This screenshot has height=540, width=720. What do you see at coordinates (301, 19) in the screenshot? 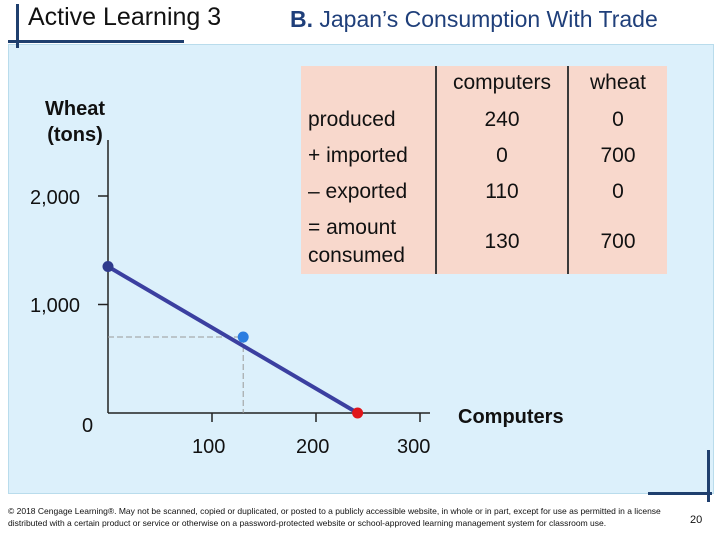
I see `subtitle-letter: B.` at bounding box center [301, 19].